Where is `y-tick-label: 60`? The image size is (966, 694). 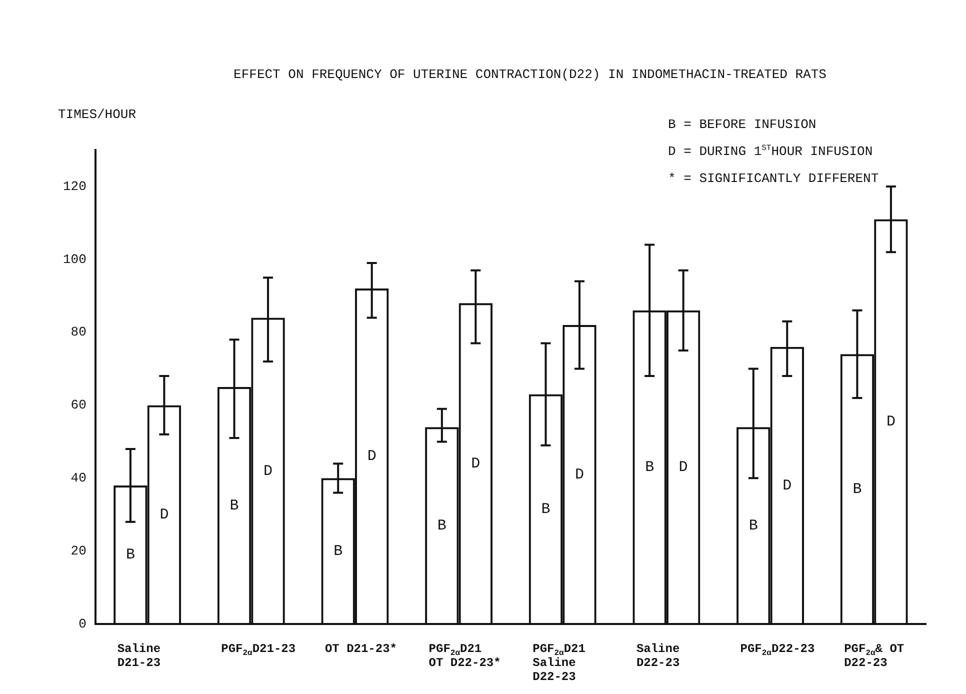 y-tick-label: 60 is located at coordinates (78, 405).